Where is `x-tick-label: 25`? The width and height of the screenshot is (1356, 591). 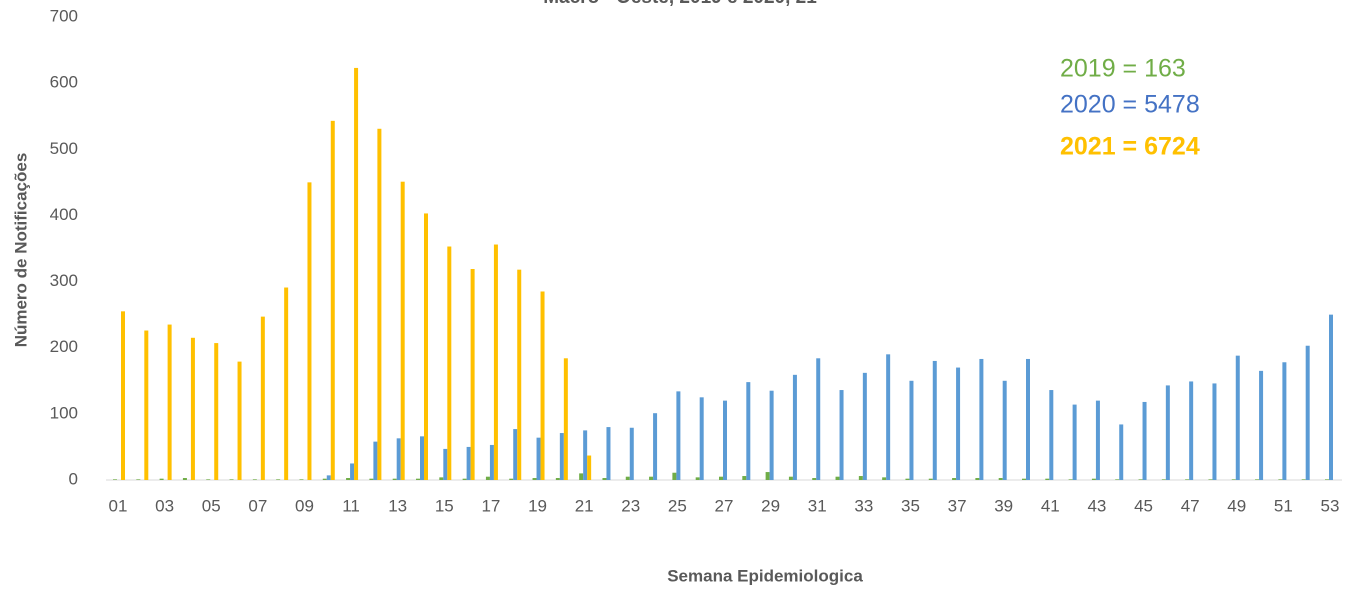 x-tick-label: 25 is located at coordinates (677, 505).